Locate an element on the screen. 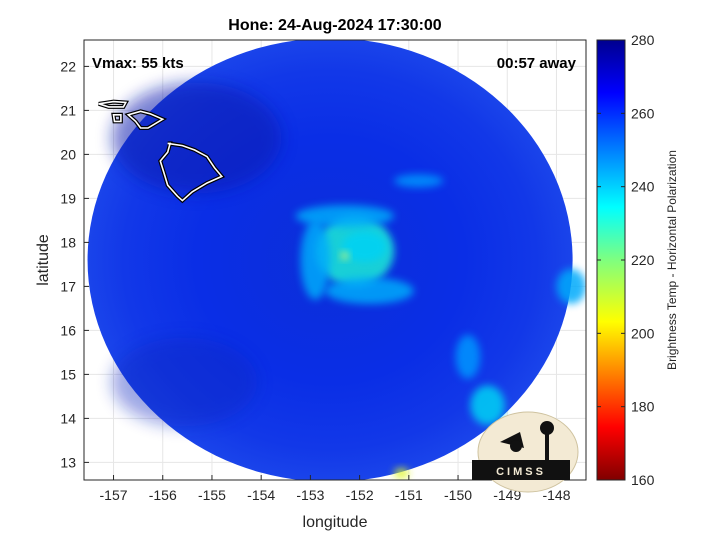  colorbar is located at coordinates (611, 260).